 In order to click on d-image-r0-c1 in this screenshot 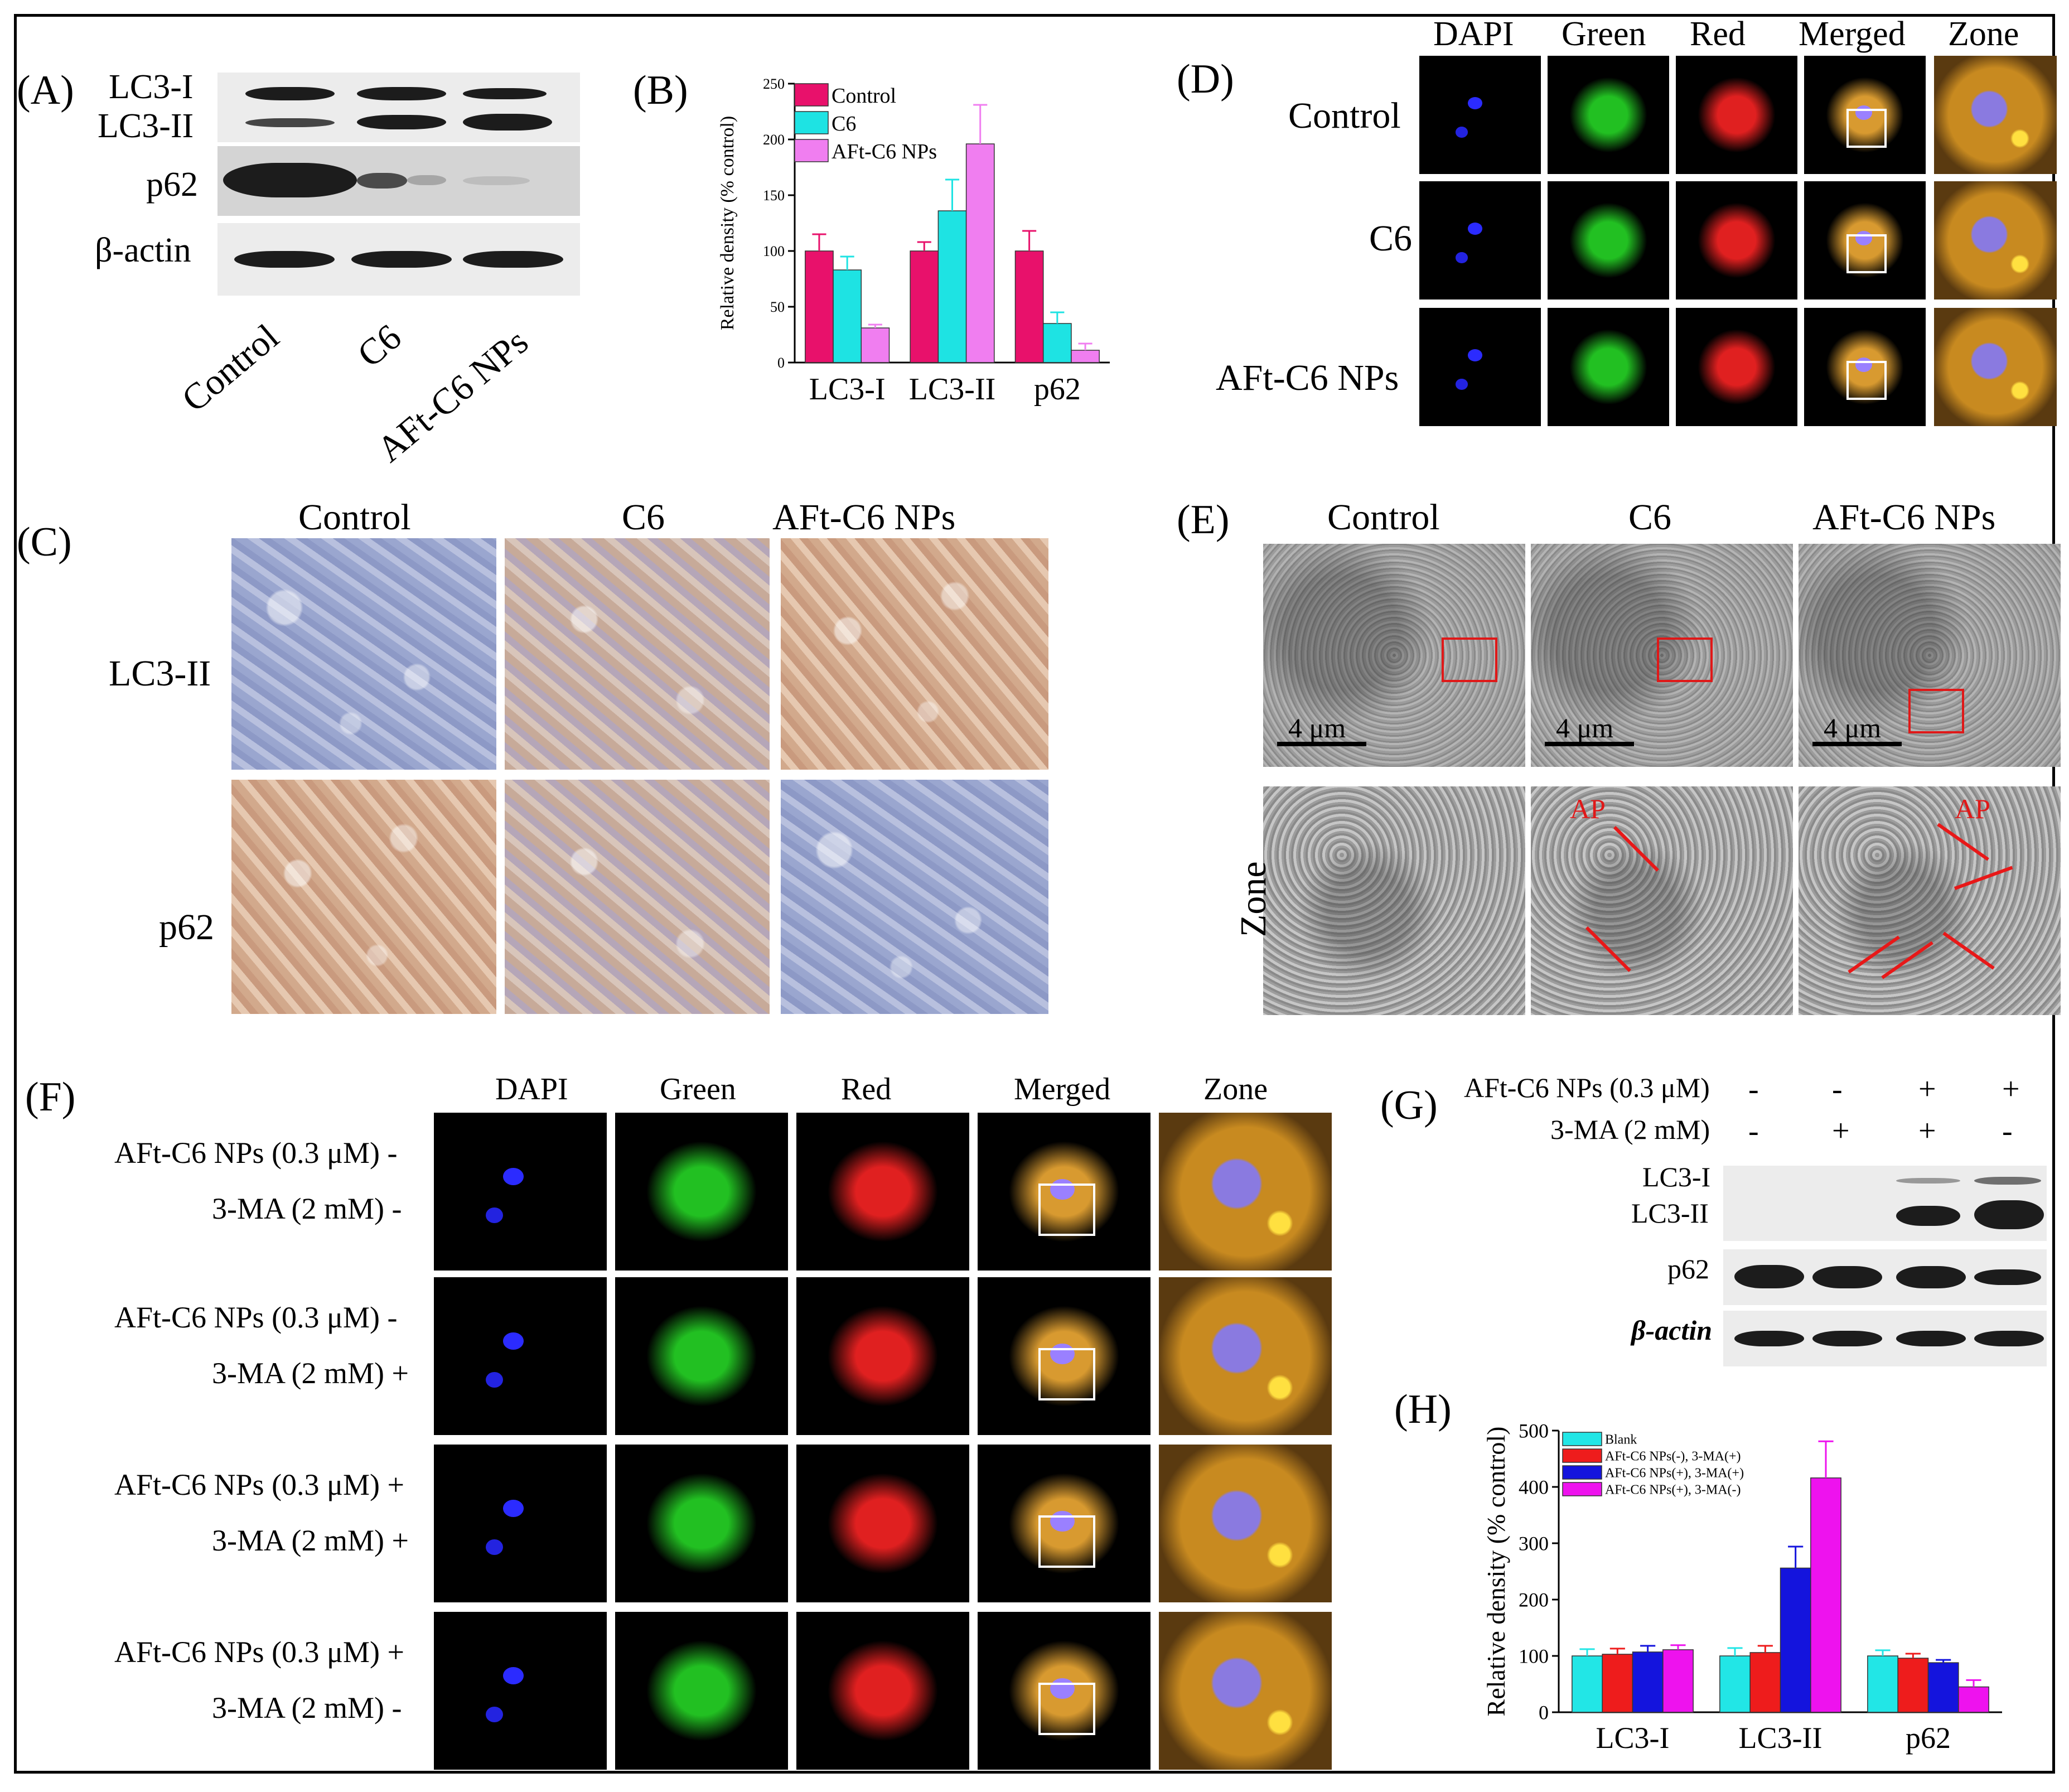, I will do `click(1608, 115)`.